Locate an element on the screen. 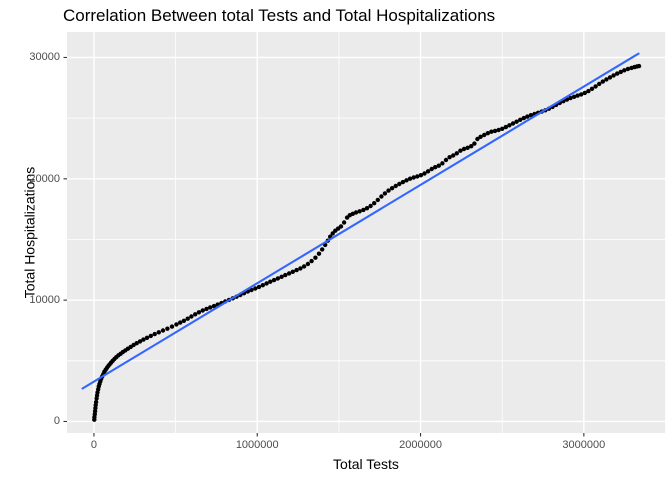  x-axis-tick-label: 0 is located at coordinates (93, 445).